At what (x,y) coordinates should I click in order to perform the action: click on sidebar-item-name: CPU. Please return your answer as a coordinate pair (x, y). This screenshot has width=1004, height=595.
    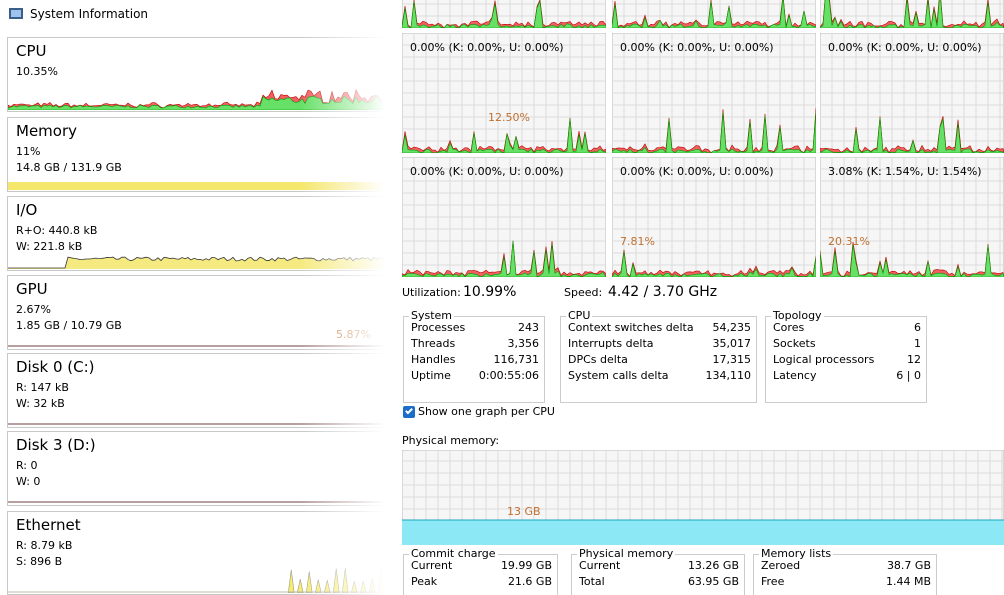
    Looking at the image, I should click on (31, 51).